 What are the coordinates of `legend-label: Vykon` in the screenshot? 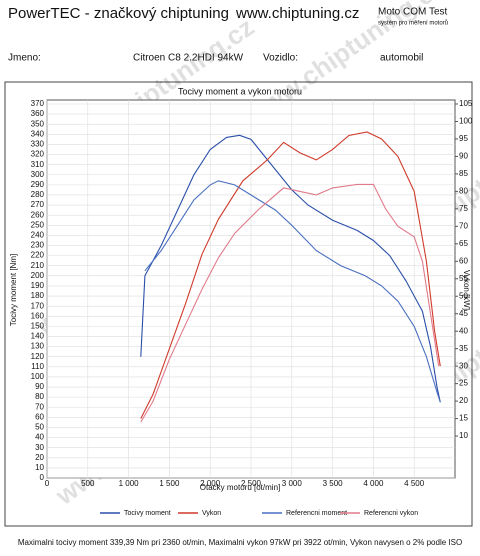 It's located at (211, 513).